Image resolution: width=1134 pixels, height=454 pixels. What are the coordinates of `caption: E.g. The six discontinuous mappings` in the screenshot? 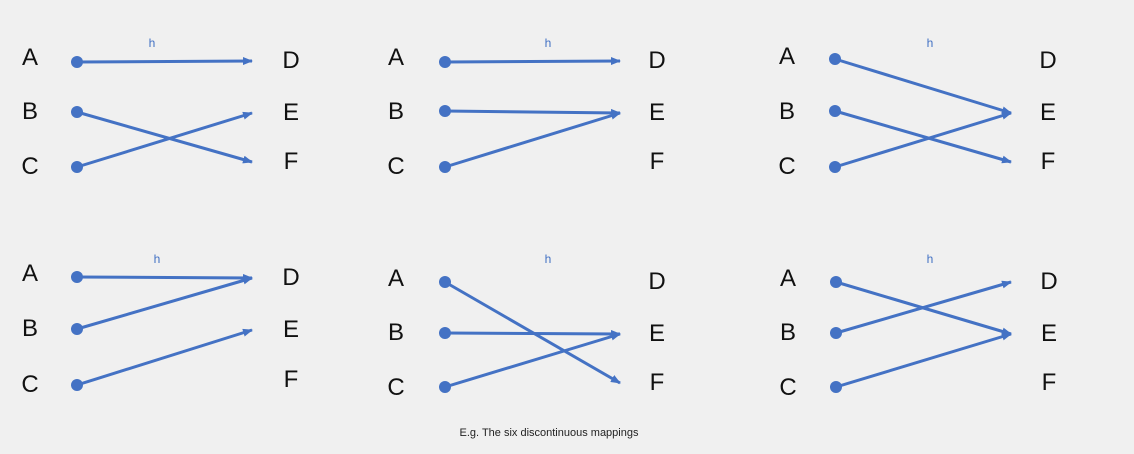 It's located at (549, 433).